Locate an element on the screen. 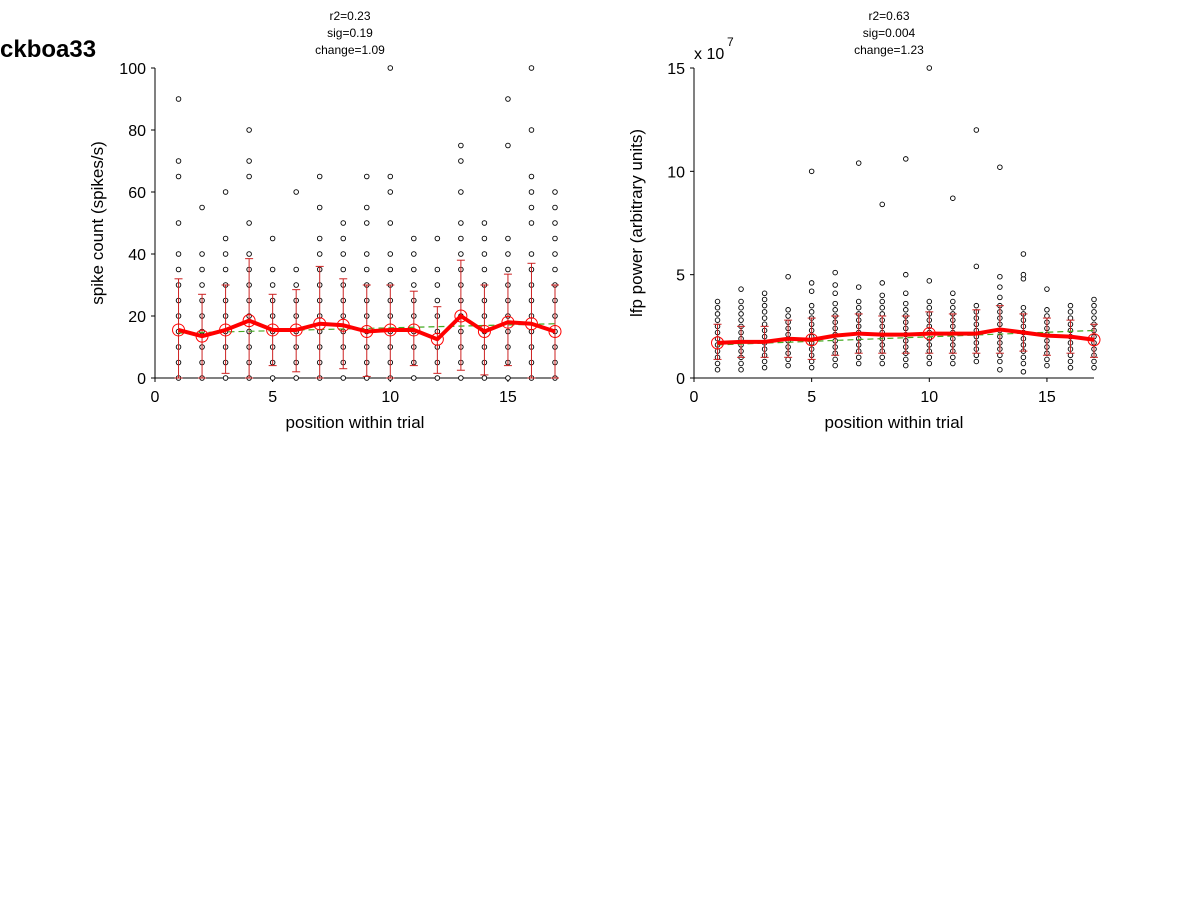 This screenshot has width=1200, height=901. x-tick-label: 15 is located at coordinates (508, 397).